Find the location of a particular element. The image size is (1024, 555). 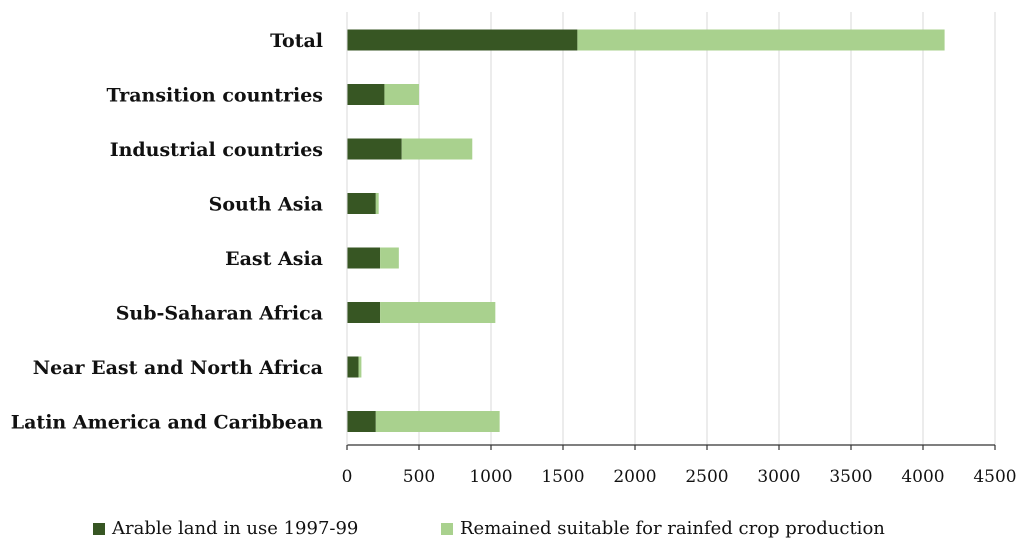

category-label: Total is located at coordinates (296, 41).